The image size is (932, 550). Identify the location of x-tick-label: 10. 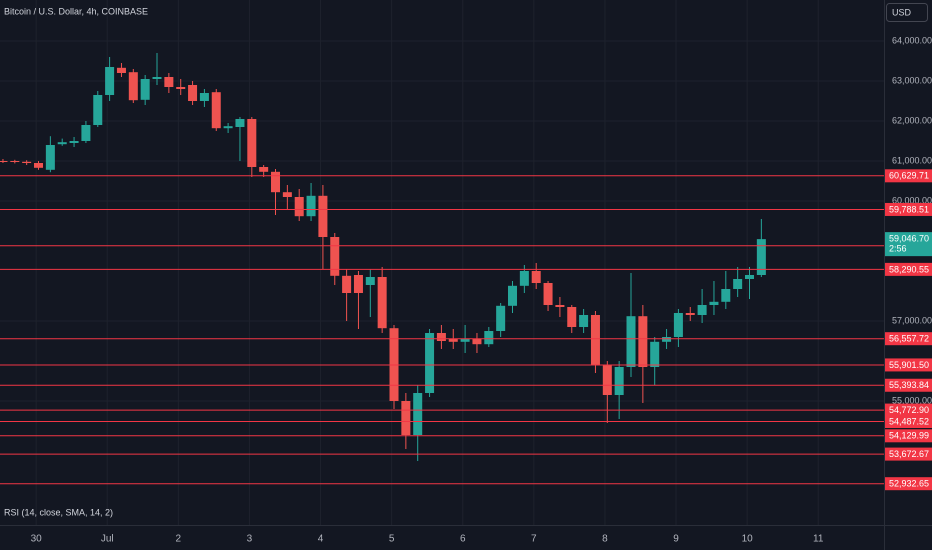
(748, 539).